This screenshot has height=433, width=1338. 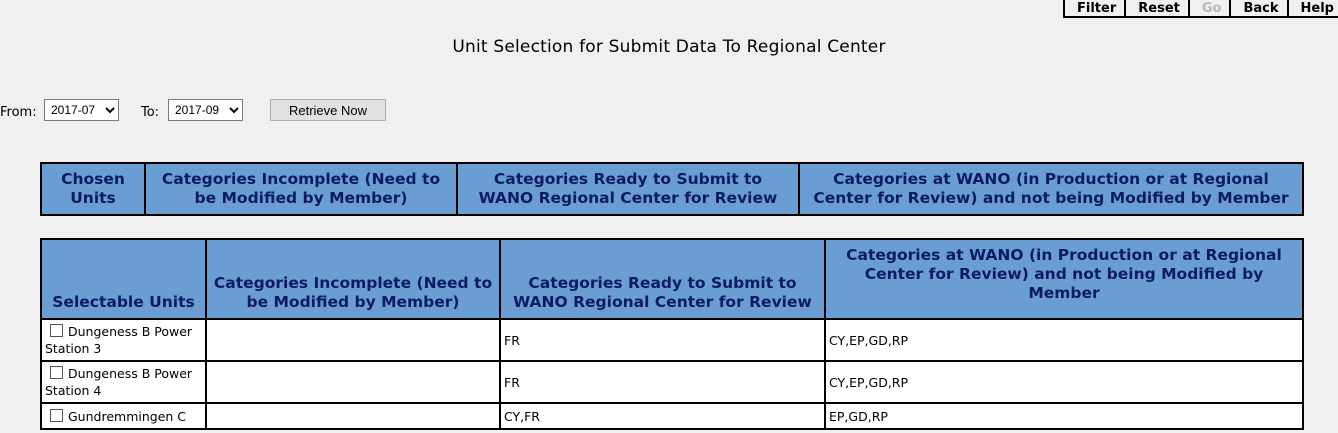 What do you see at coordinates (119, 340) in the screenshot?
I see `unit-name: Dungeness B Power Station 3` at bounding box center [119, 340].